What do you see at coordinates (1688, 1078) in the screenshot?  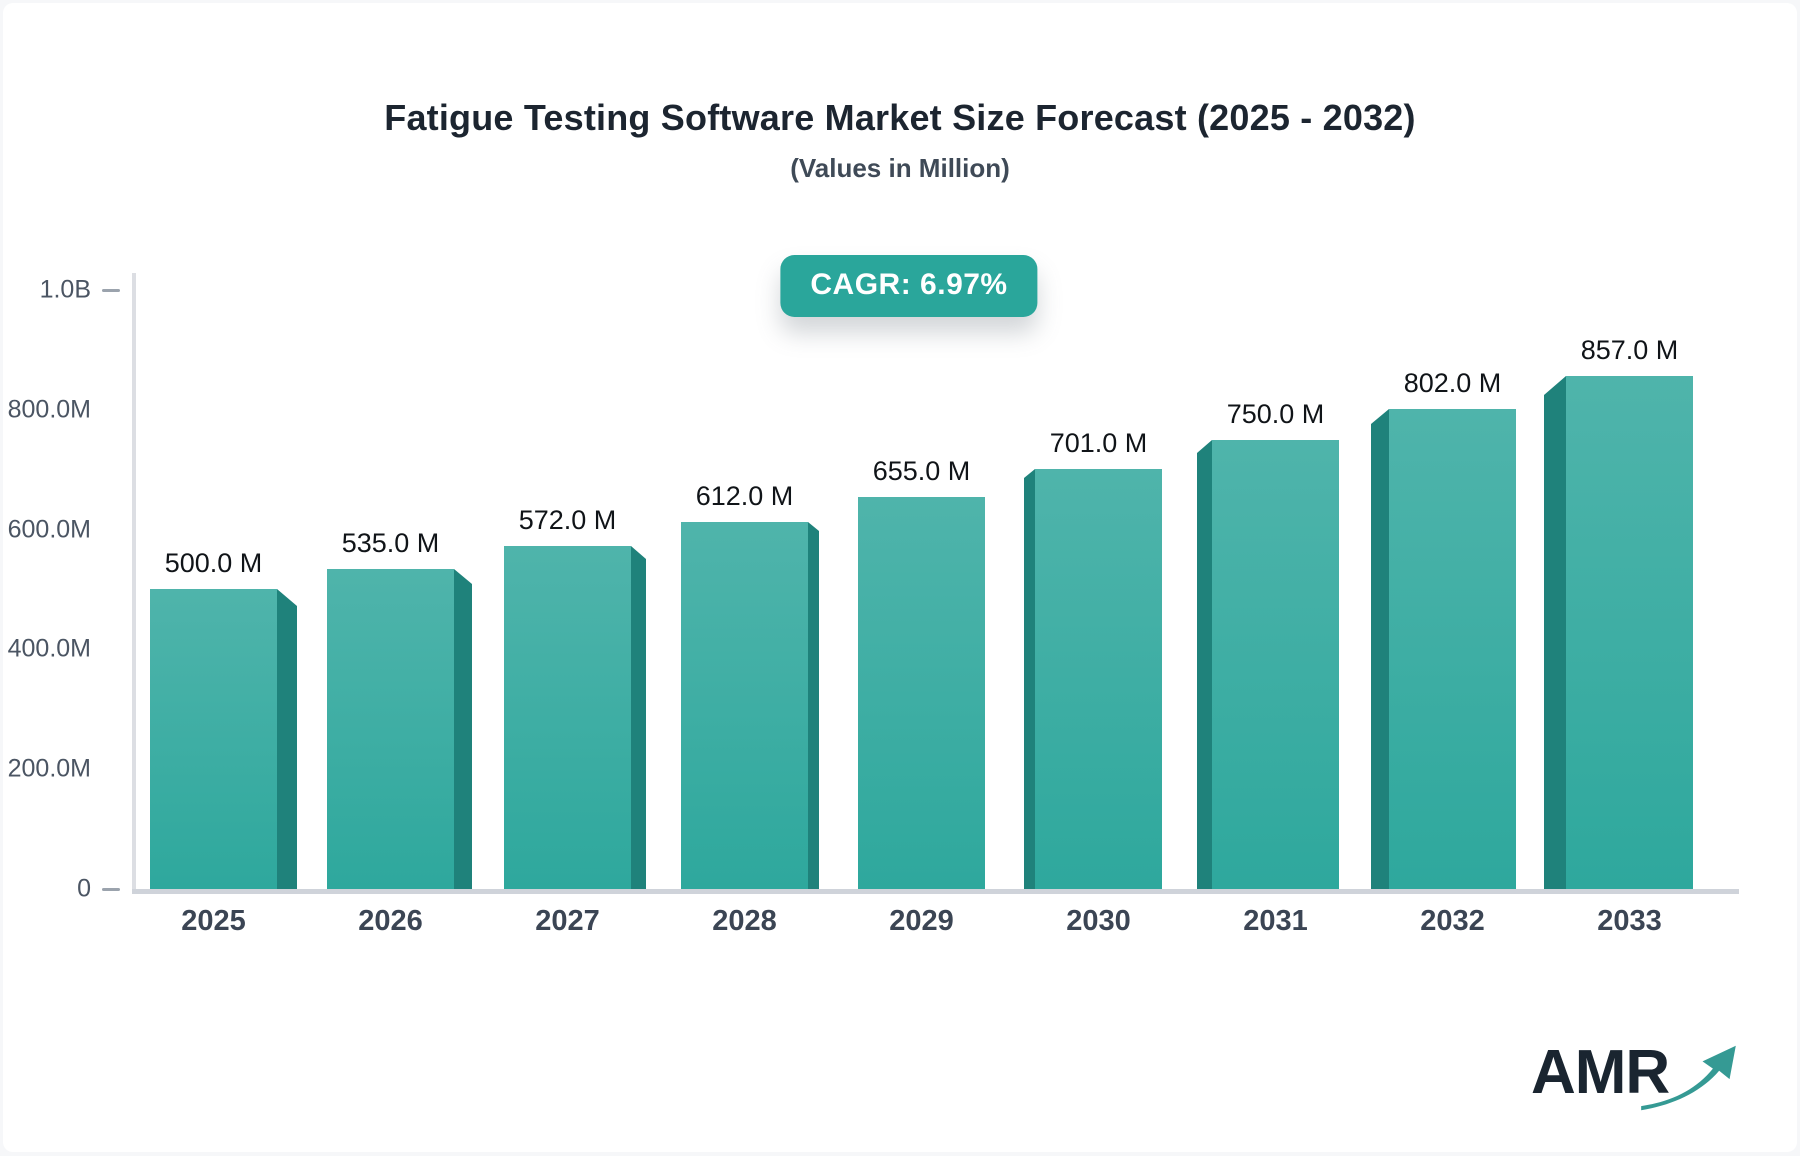 I see `growth-arrow-icon` at bounding box center [1688, 1078].